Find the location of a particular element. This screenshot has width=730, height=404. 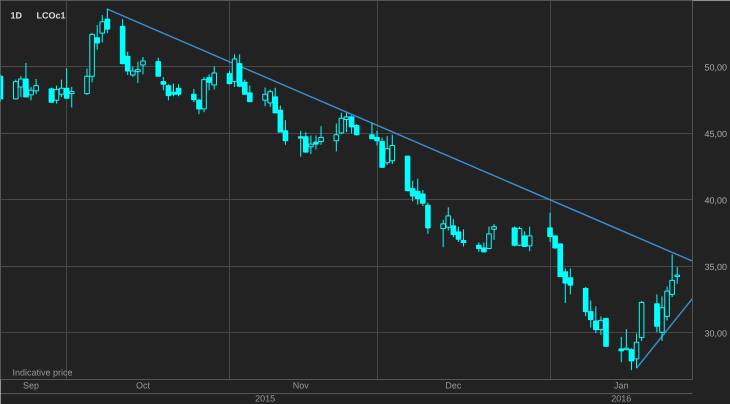

x-tick-label: Oct is located at coordinates (143, 385).